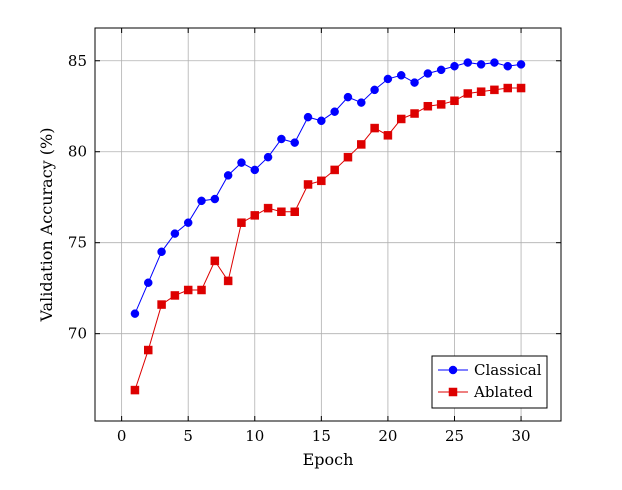 Image resolution: width=622 pixels, height=490 pixels. I want to click on legend-marker-classical, so click(453, 370).